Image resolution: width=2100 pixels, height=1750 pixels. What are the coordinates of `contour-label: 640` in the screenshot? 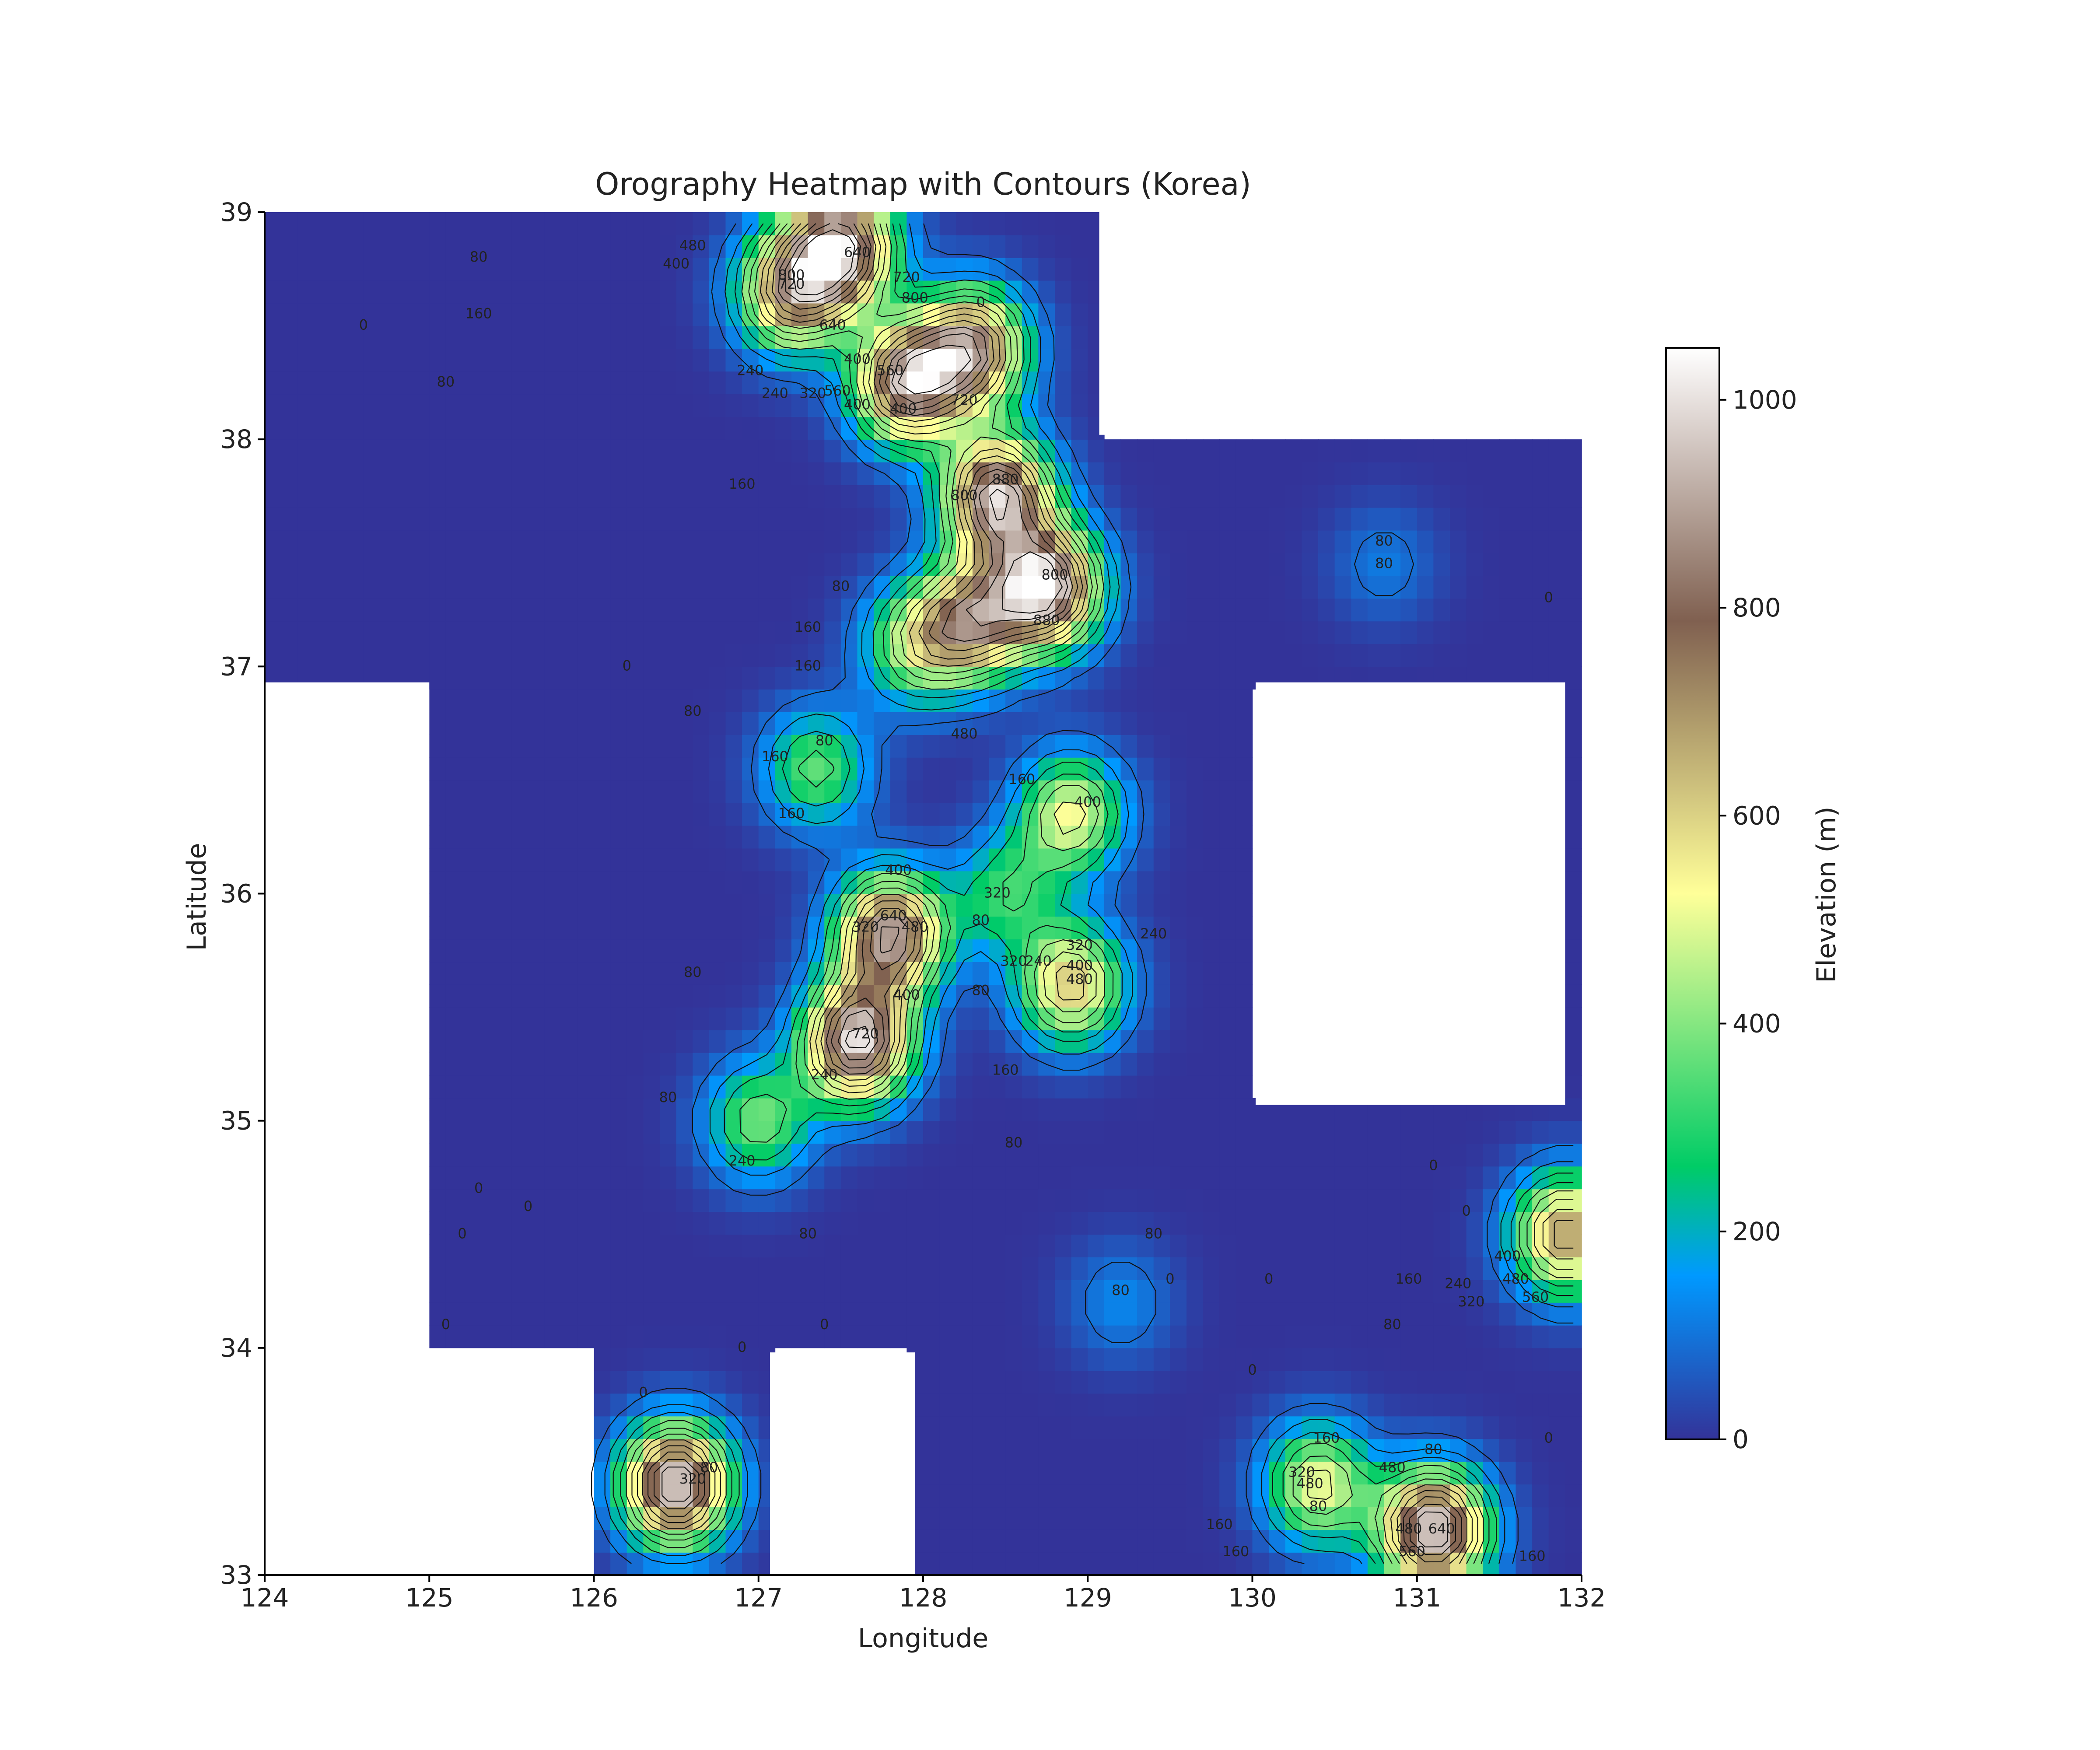 It's located at (1441, 1528).